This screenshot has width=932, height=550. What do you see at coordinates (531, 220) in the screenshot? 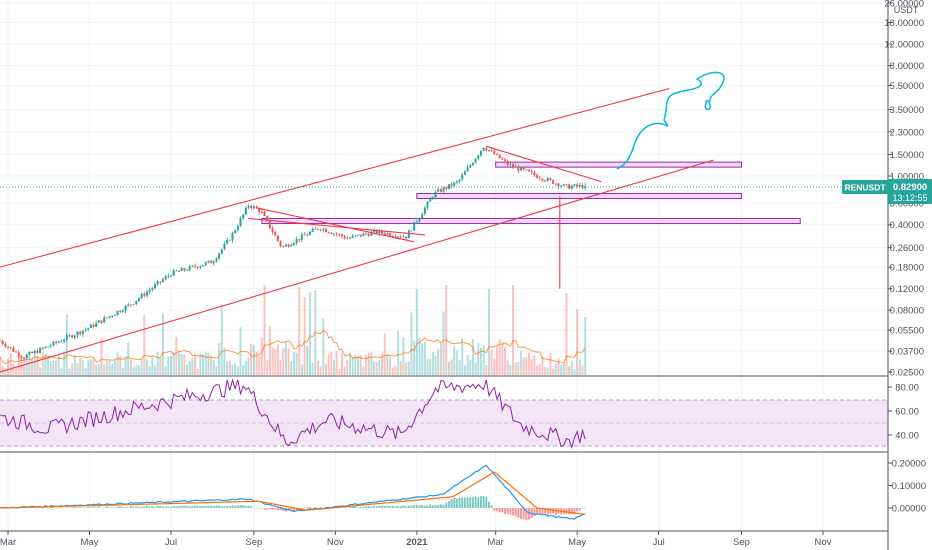
I see `zone-lower` at bounding box center [531, 220].